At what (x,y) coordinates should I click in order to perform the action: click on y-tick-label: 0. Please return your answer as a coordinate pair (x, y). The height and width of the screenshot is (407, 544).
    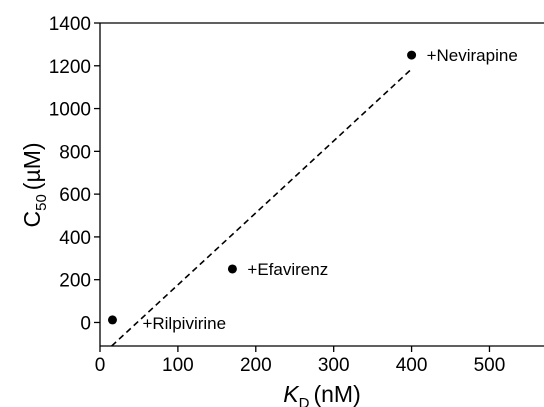
    Looking at the image, I should click on (85, 323).